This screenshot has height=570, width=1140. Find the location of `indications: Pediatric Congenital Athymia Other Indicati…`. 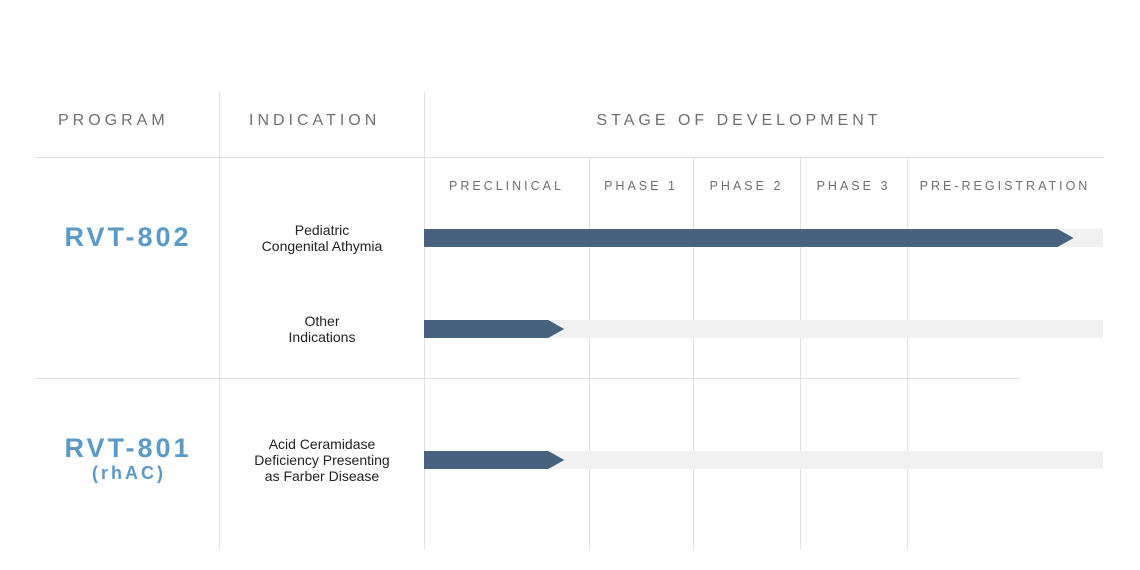

indications: Pediatric Congenital Athymia Other Indicati… is located at coordinates (321, 353).